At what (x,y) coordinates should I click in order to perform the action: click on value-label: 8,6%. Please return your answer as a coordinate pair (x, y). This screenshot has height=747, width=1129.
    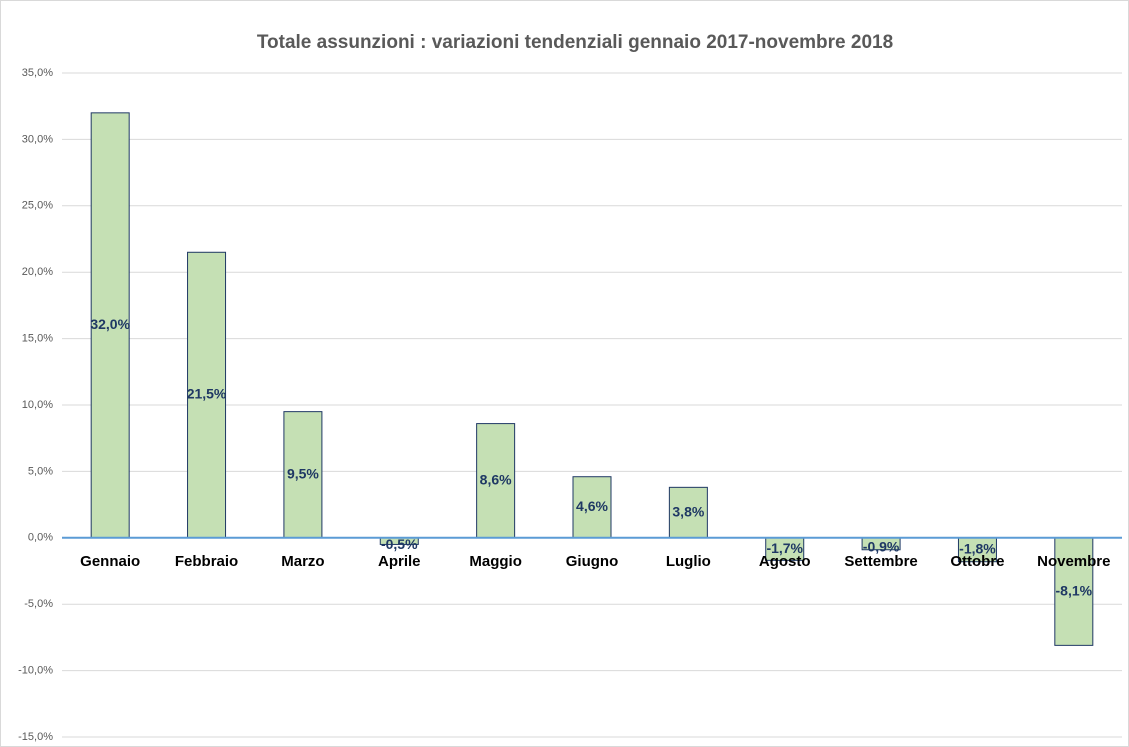
    Looking at the image, I should click on (496, 479).